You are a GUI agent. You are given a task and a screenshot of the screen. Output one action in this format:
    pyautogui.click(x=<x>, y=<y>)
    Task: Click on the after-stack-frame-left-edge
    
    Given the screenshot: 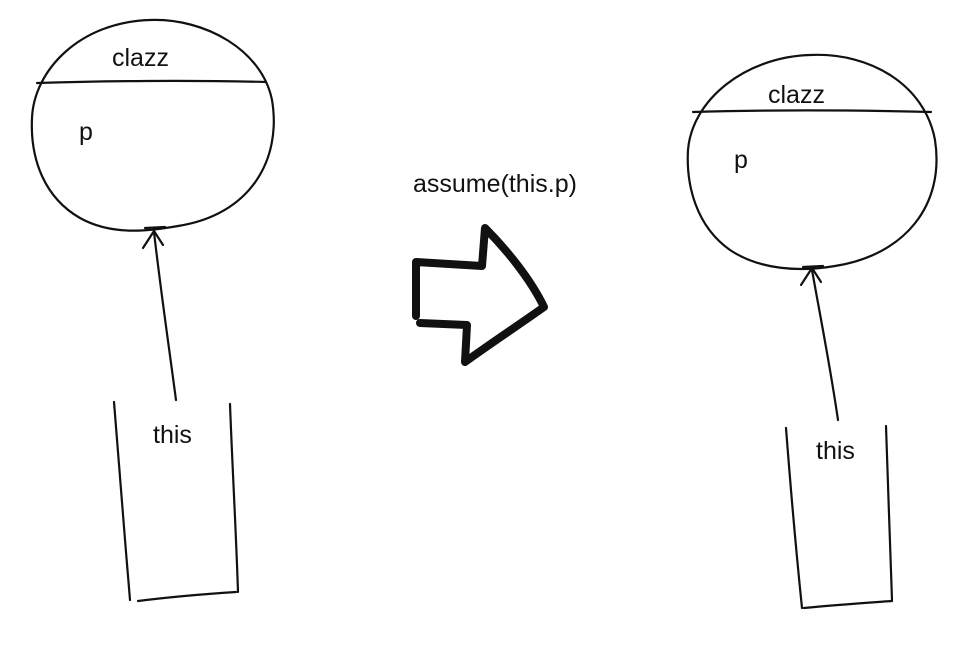 What is the action you would take?
    pyautogui.click(x=794, y=518)
    